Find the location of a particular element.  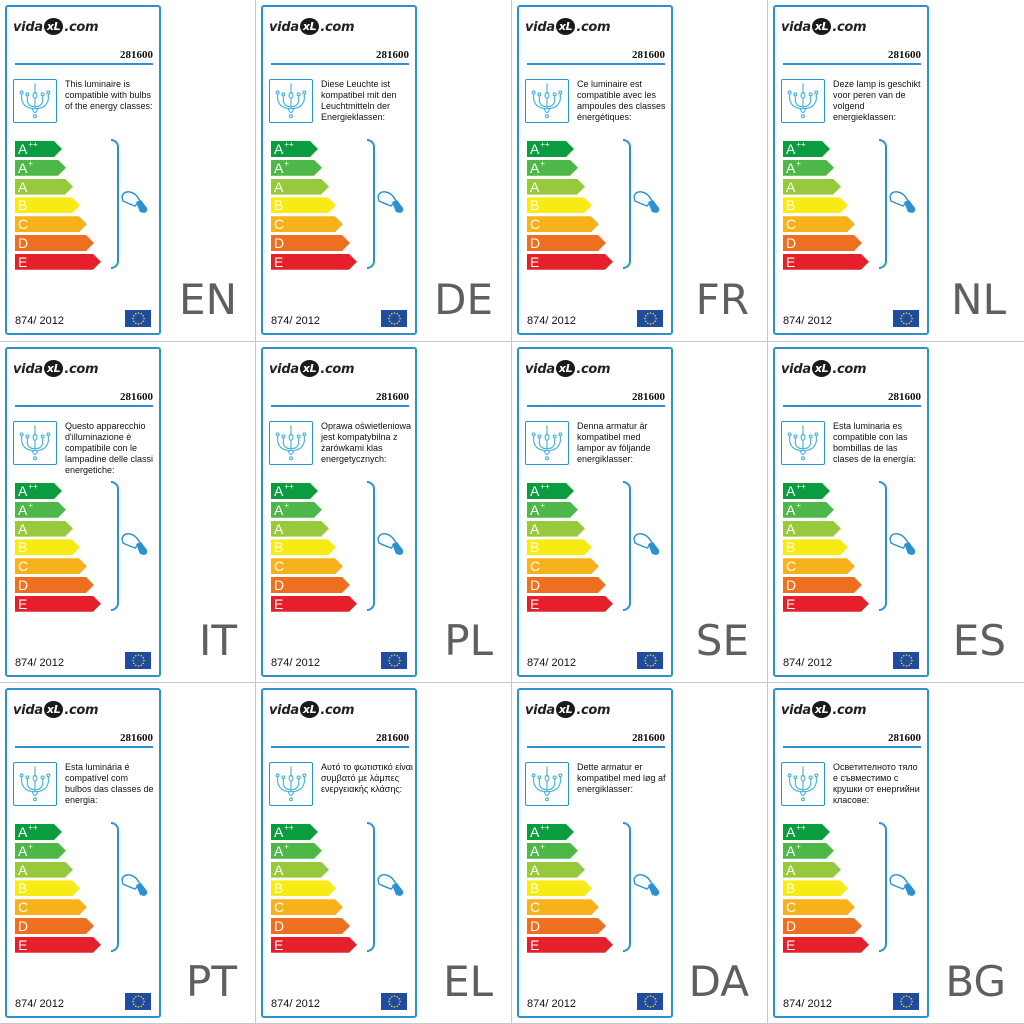

brand-logo: vida xL .com is located at coordinates (824, 368).